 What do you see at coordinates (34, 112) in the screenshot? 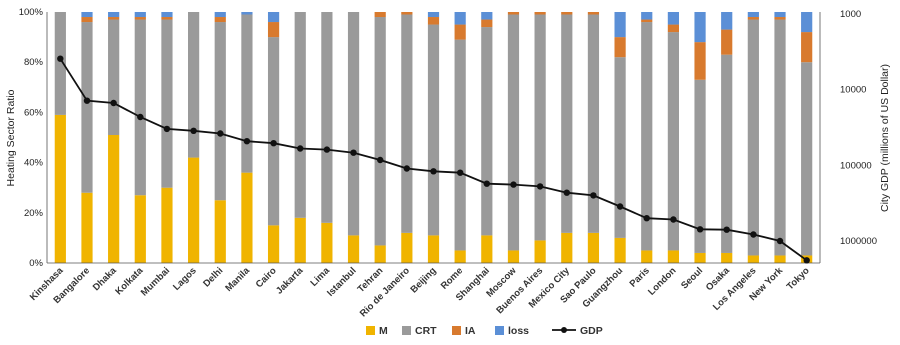
I see `left-tick-label: 60%` at bounding box center [34, 112].